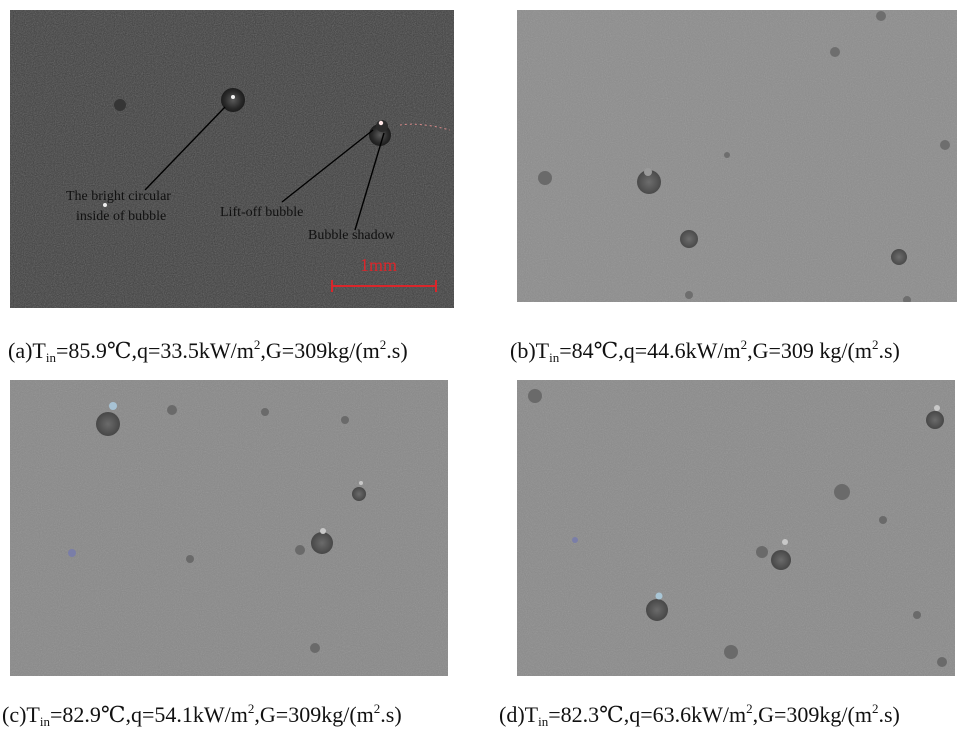  What do you see at coordinates (378, 265) in the screenshot?
I see `scale-bar-label: 1mm` at bounding box center [378, 265].